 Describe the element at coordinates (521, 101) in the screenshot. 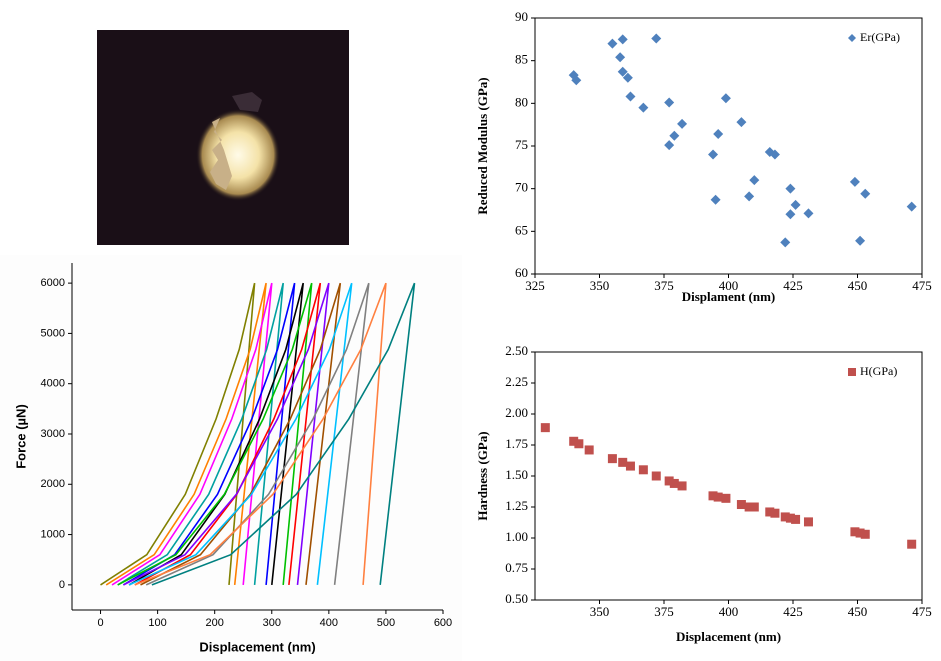

I see `y-tick-label: 80` at that location.